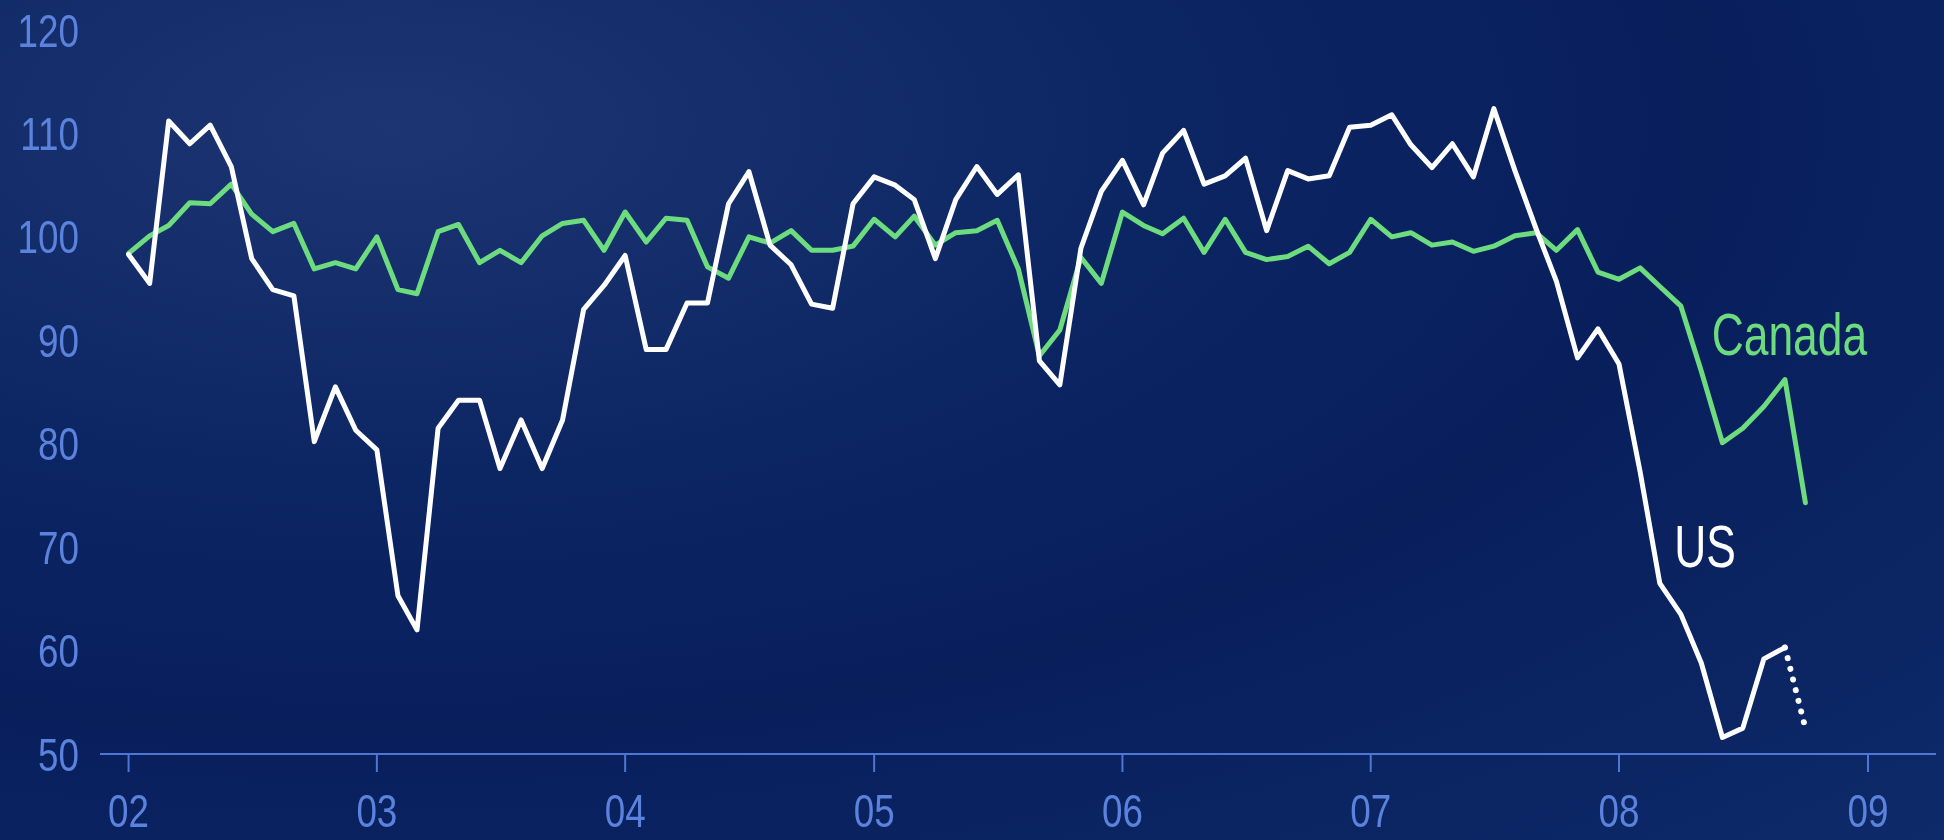 This screenshot has width=1944, height=840. Describe the element at coordinates (58, 340) in the screenshot. I see `y-tick-label: 90` at that location.